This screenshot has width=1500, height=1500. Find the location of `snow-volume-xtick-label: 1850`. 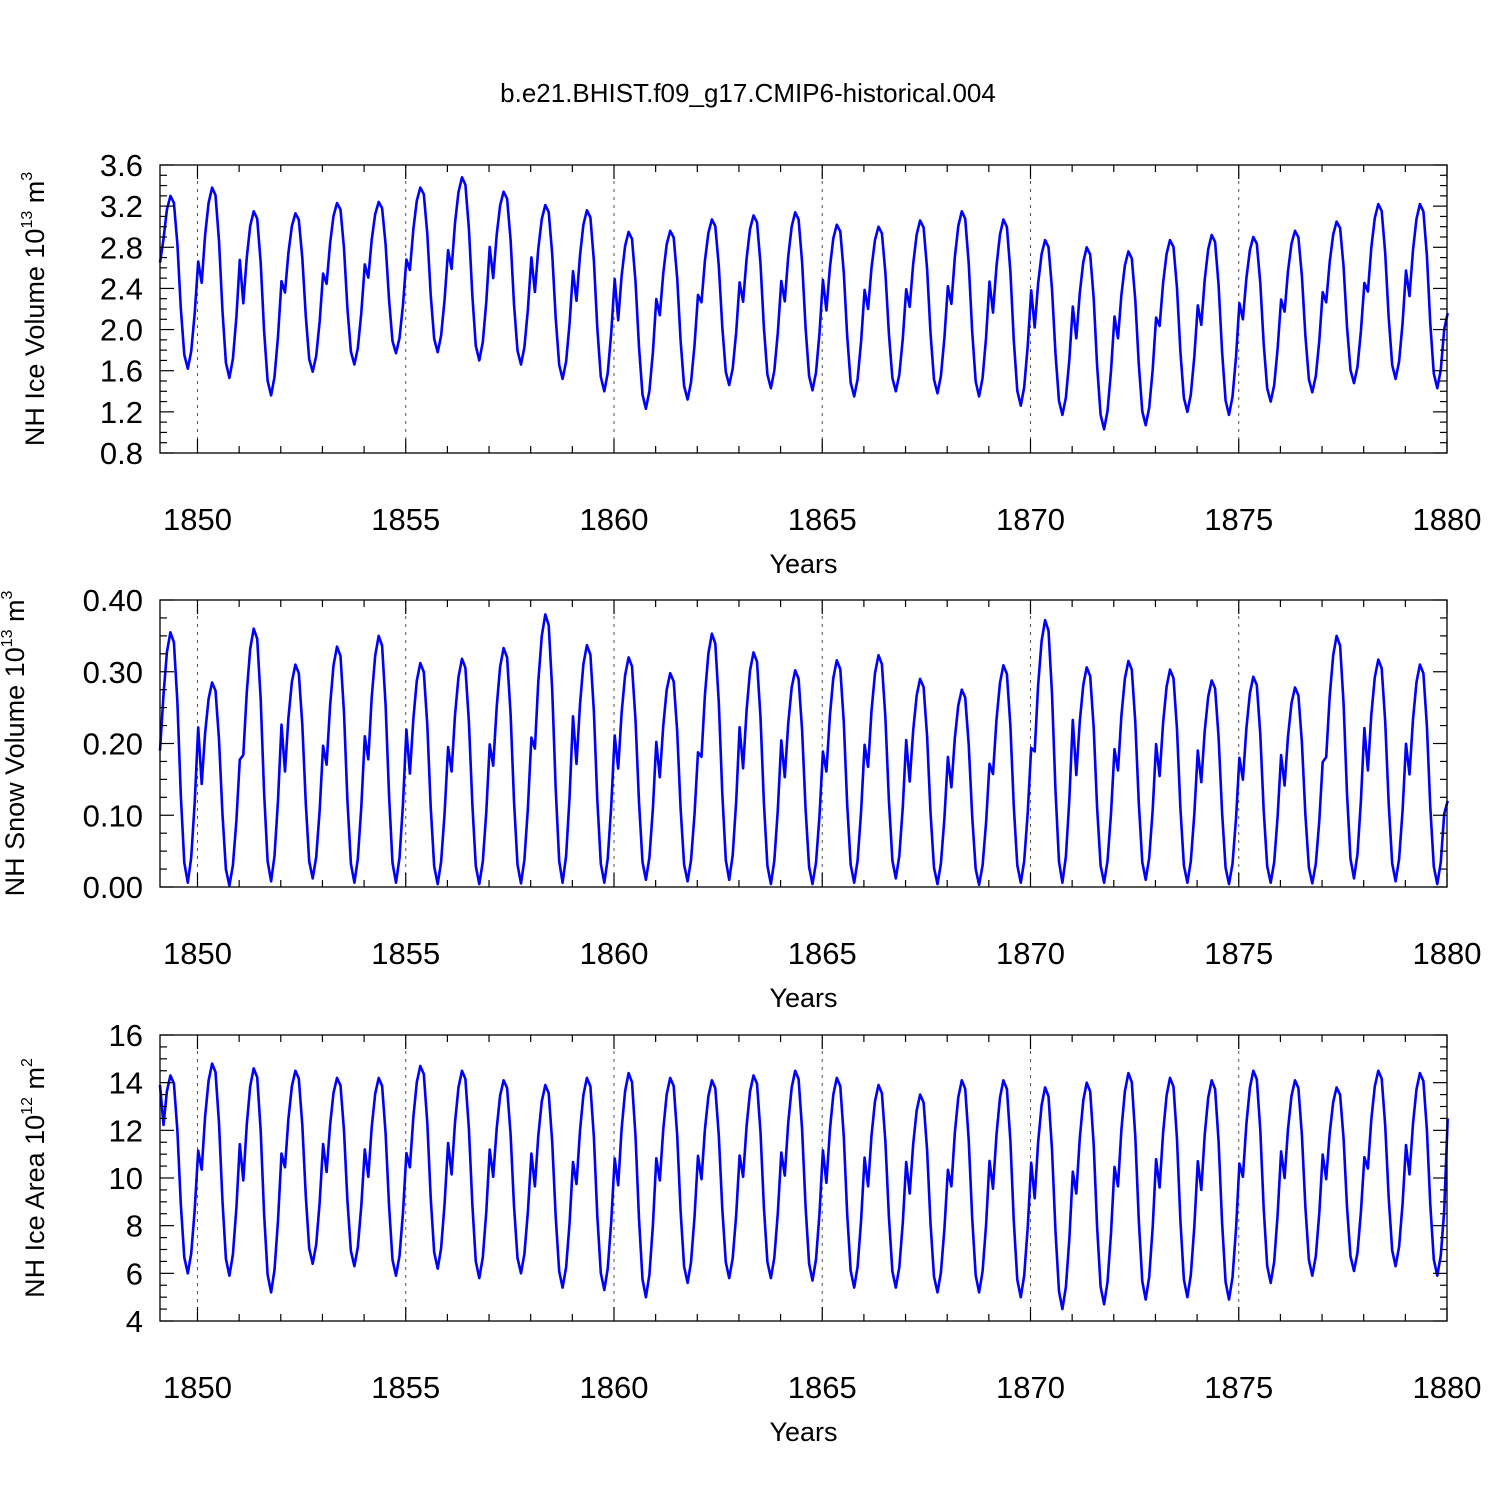

snow-volume-xtick-label: 1850 is located at coordinates (197, 953).